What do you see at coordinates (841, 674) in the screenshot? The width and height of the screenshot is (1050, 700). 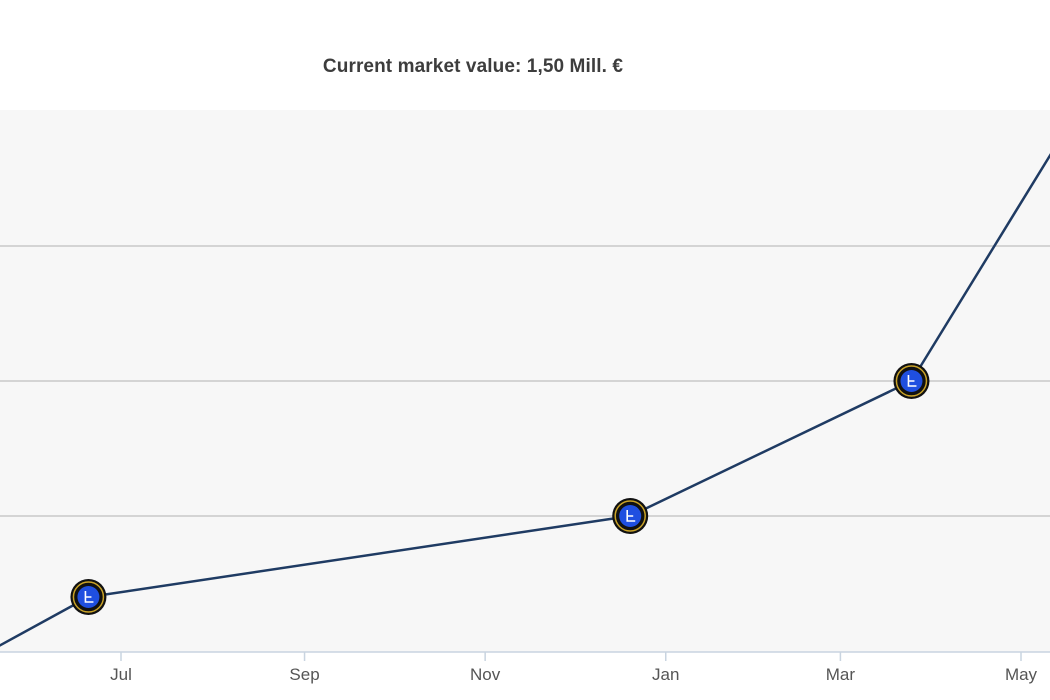 I see `x-tick-label-mar: Mar` at bounding box center [841, 674].